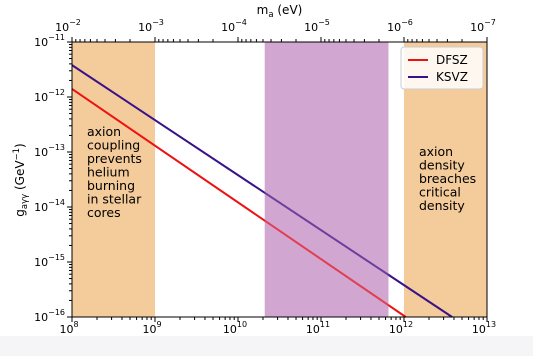  I want to click on top-tick-label: 10⁻², so click(68, 26).